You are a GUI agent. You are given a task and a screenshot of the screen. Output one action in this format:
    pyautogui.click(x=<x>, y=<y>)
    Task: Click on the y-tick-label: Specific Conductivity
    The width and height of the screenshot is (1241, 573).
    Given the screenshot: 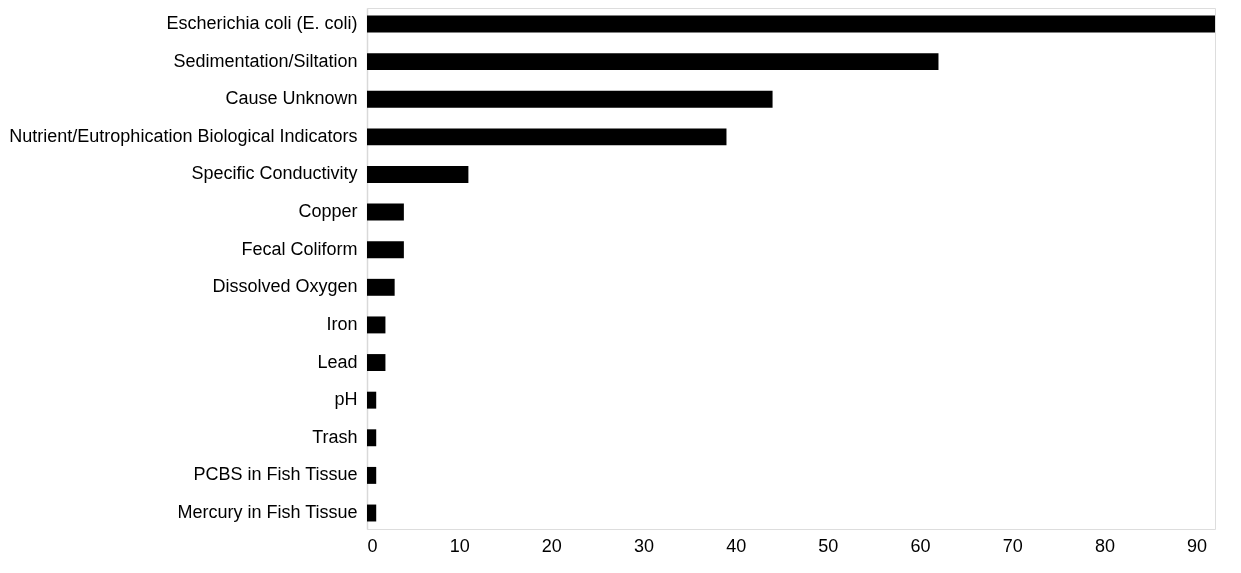 What is the action you would take?
    pyautogui.click(x=274, y=173)
    